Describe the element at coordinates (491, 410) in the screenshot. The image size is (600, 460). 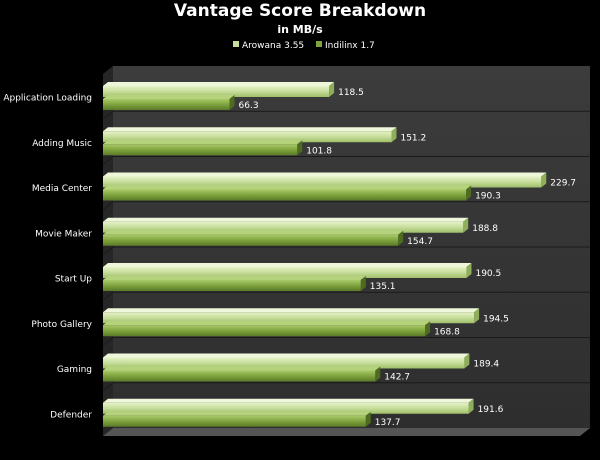
I see `data-label: 191.6` at that location.